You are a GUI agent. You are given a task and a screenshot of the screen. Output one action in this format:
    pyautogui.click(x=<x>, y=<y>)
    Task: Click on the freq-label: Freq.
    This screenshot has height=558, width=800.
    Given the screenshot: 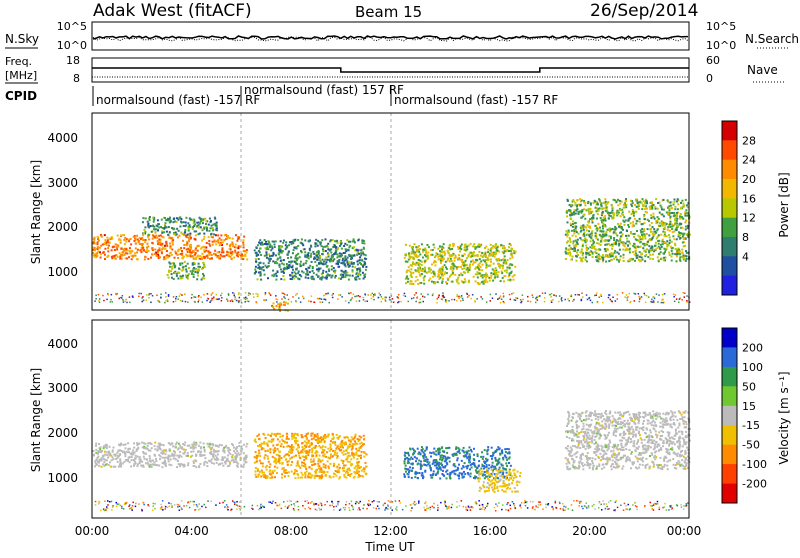 What is the action you would take?
    pyautogui.click(x=18, y=61)
    